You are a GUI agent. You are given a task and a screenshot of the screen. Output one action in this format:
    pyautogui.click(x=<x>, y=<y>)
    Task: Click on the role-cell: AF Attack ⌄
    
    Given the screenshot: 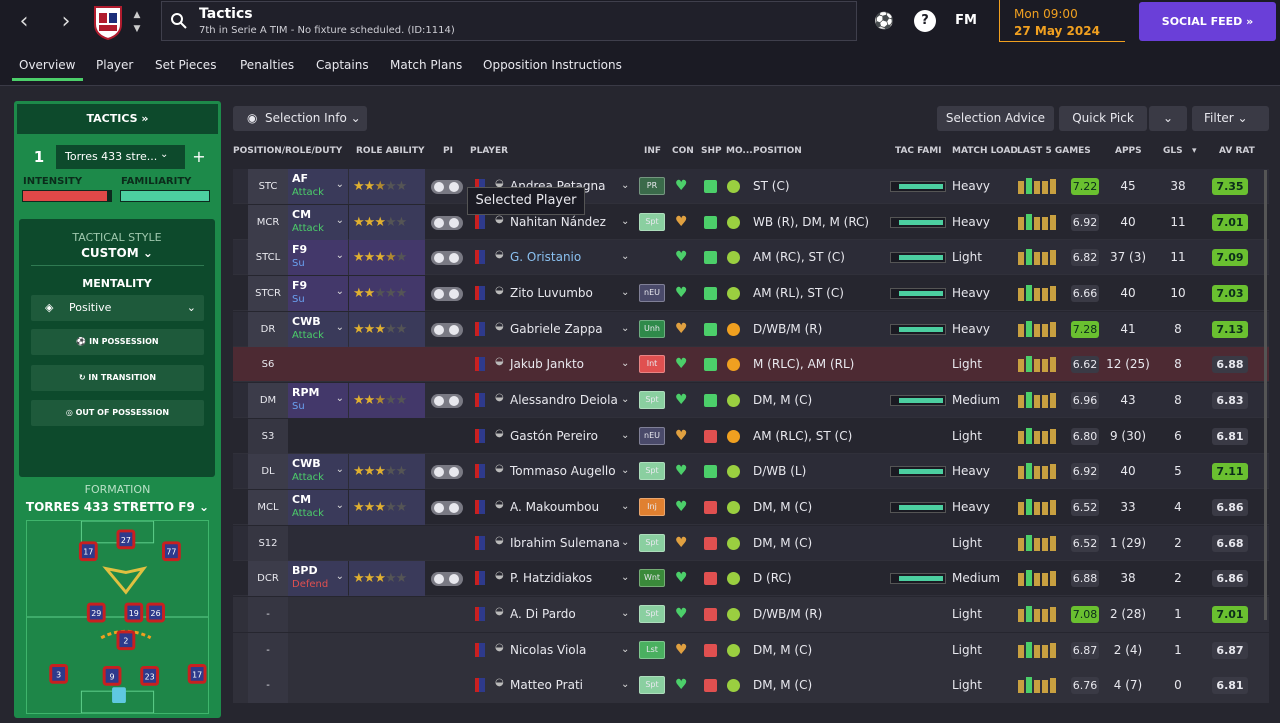 What is the action you would take?
    pyautogui.click(x=318, y=186)
    